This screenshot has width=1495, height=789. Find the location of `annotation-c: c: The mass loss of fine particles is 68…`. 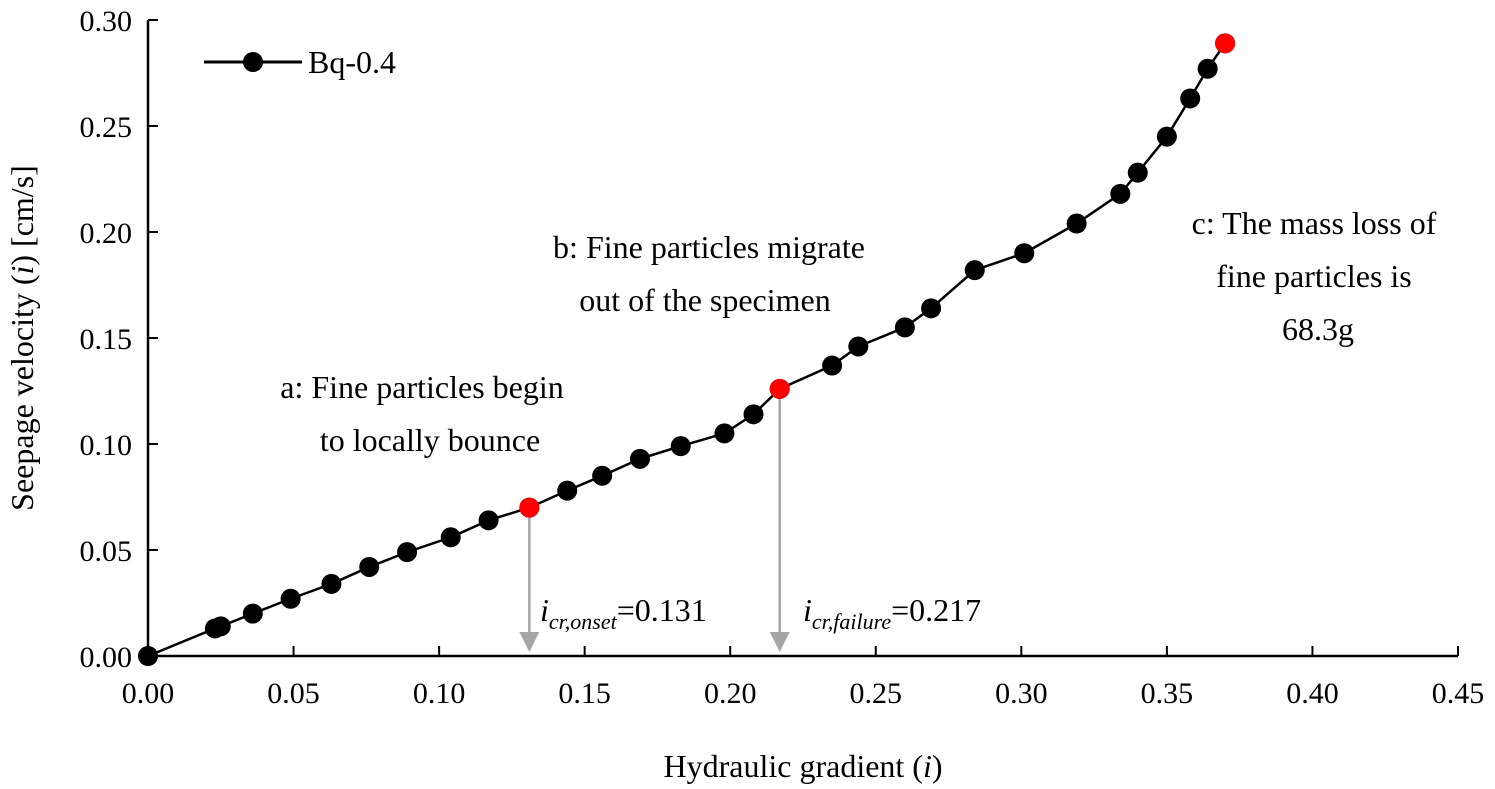

annotation-c: c: The mass loss of fine particles is 68… is located at coordinates (1318, 276).